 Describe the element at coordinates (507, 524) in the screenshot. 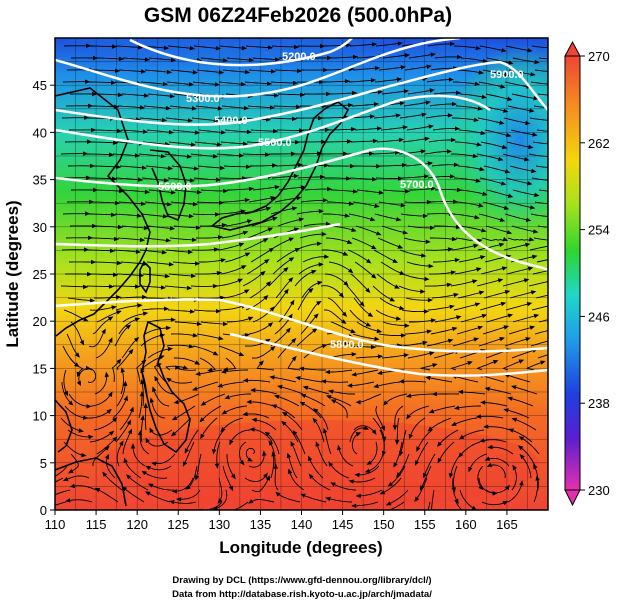

I see `x-tick-label: 165` at that location.